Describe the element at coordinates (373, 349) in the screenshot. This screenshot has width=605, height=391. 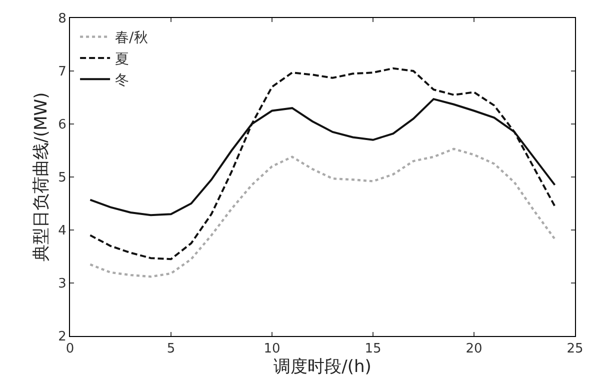
I see `x-tick-label: 15` at that location.